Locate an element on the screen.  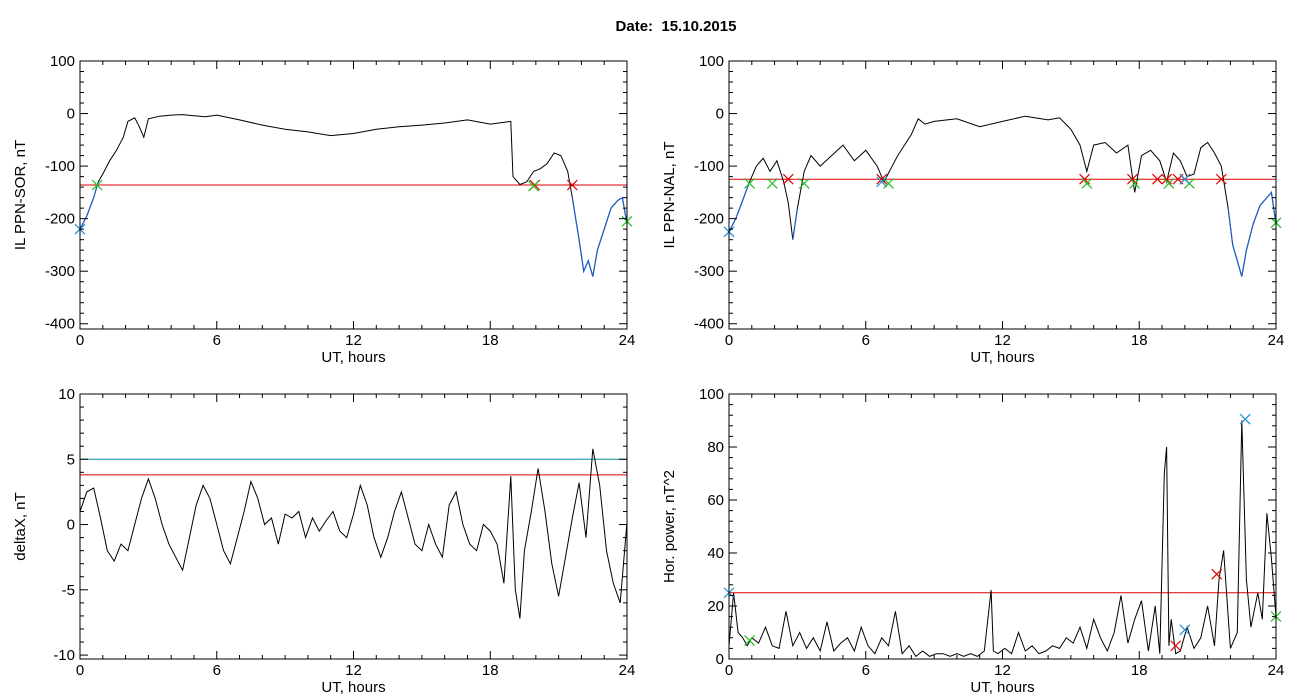
y-tick-label: 20 is located at coordinates (715, 606).